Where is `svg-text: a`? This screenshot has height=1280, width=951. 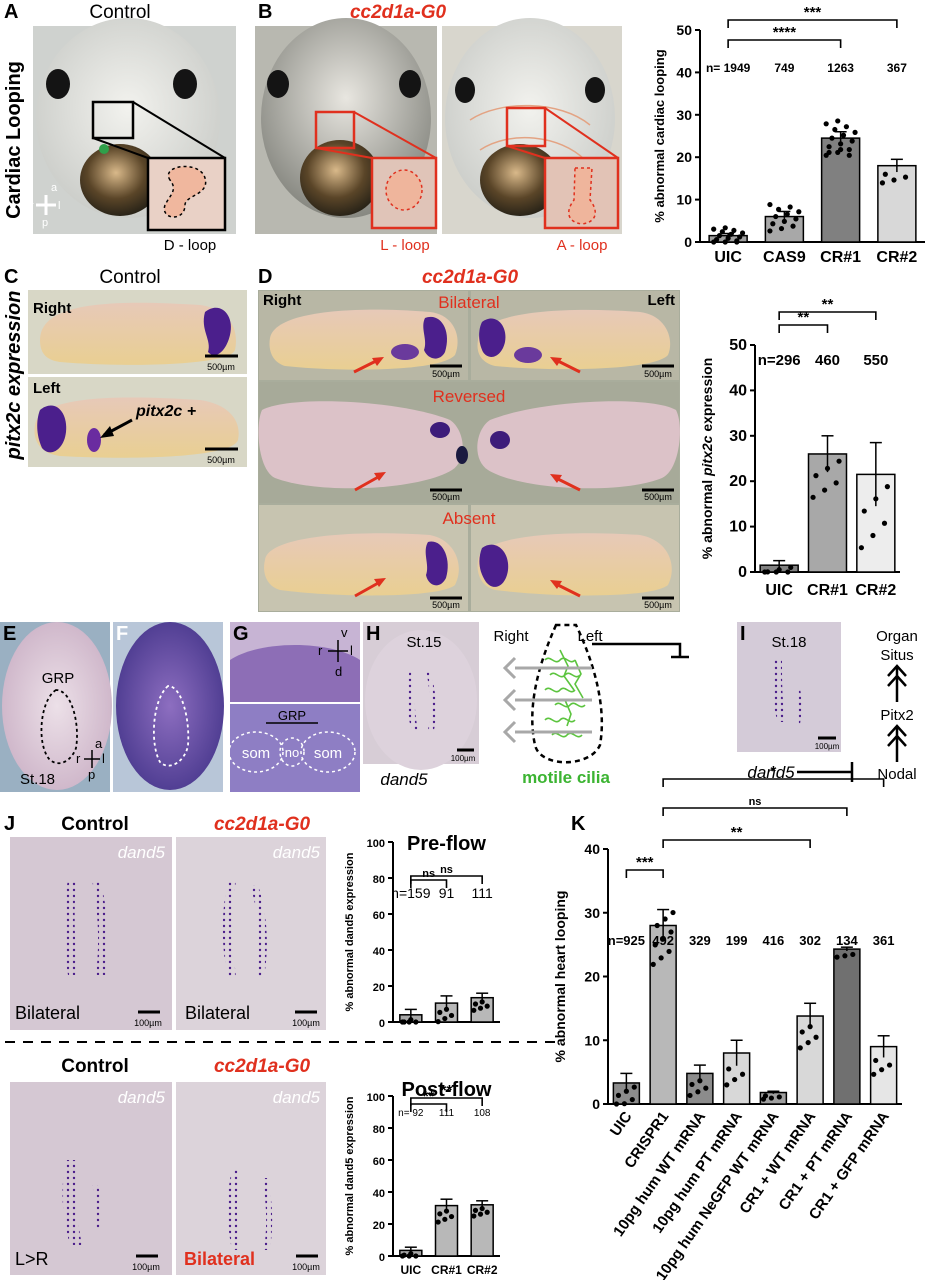 svg-text: a is located at coordinates (54, 188).